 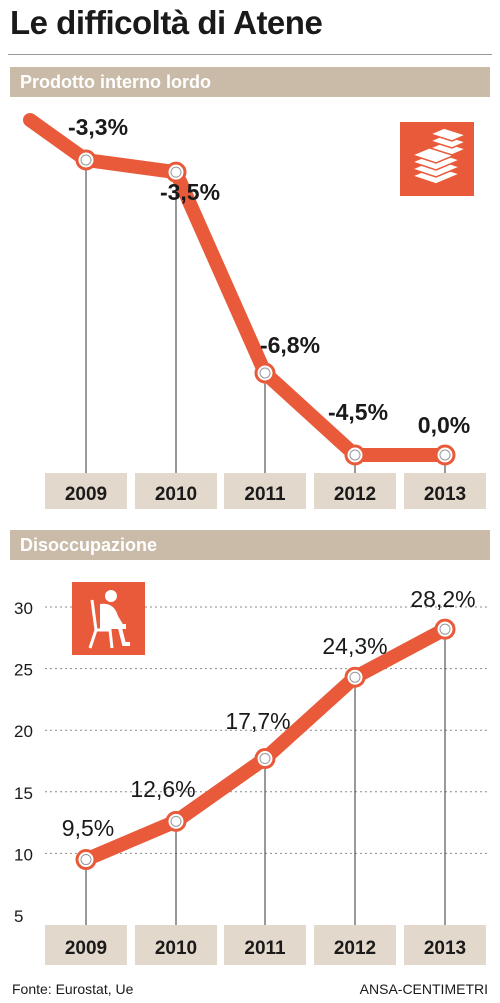 What do you see at coordinates (190, 192) in the screenshot?
I see `data-label: -3,5%` at bounding box center [190, 192].